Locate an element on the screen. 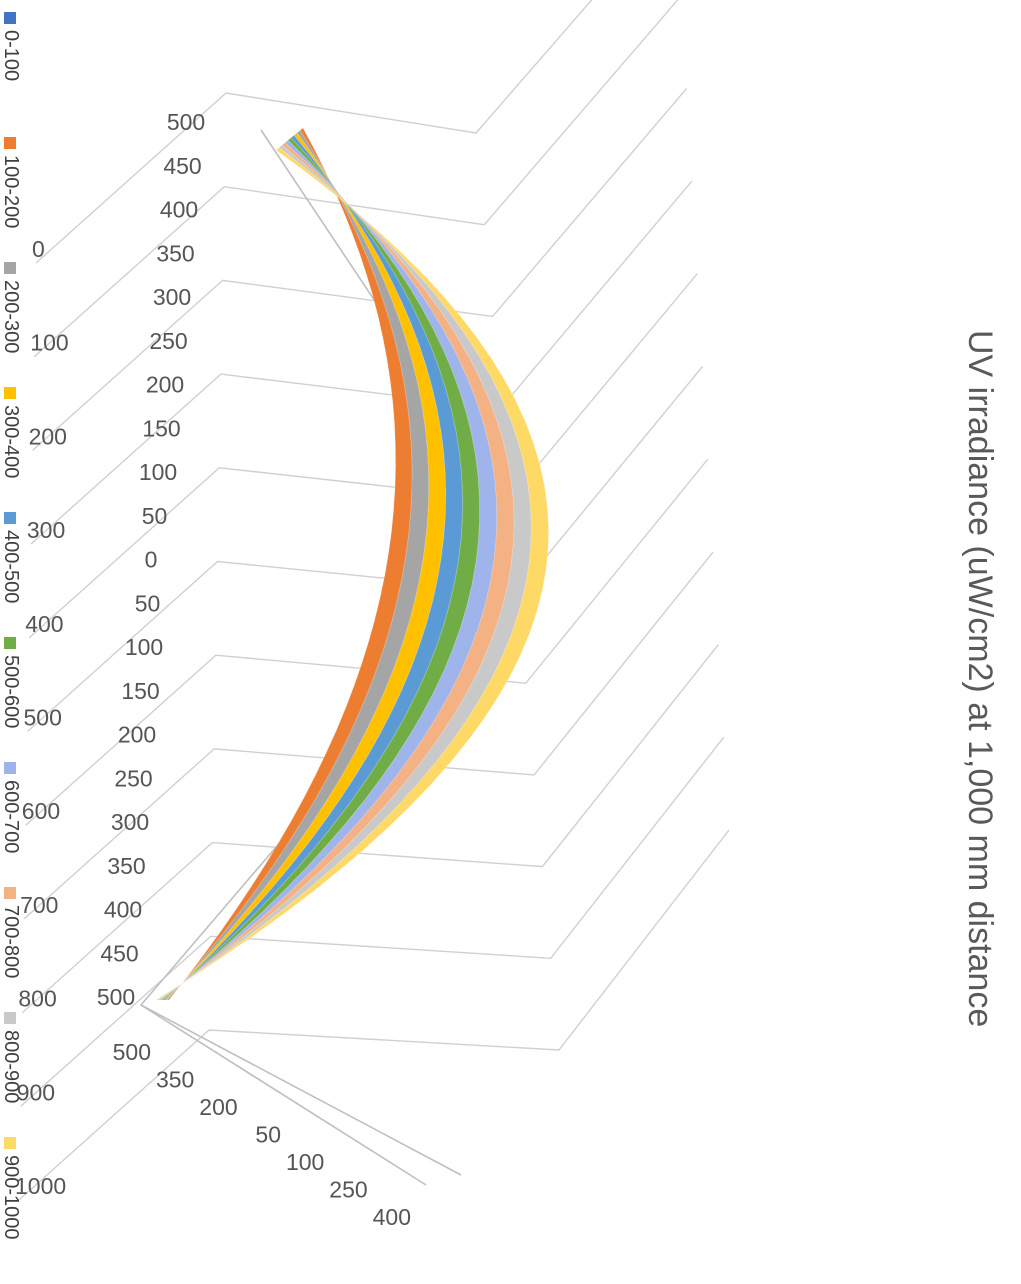 Image resolution: width=1021 pixels, height=1284 pixels. z-tick-label: 900 is located at coordinates (36, 1092).